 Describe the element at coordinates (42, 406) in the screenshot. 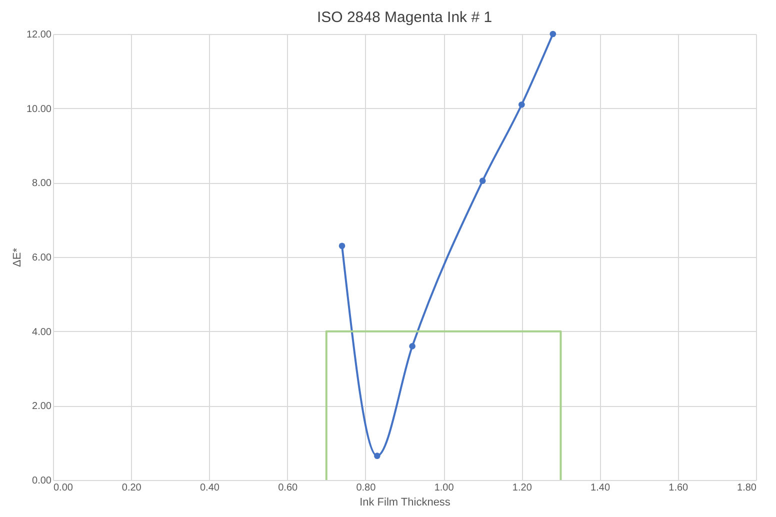

I see `y-tick-label: 2.00` at that location.